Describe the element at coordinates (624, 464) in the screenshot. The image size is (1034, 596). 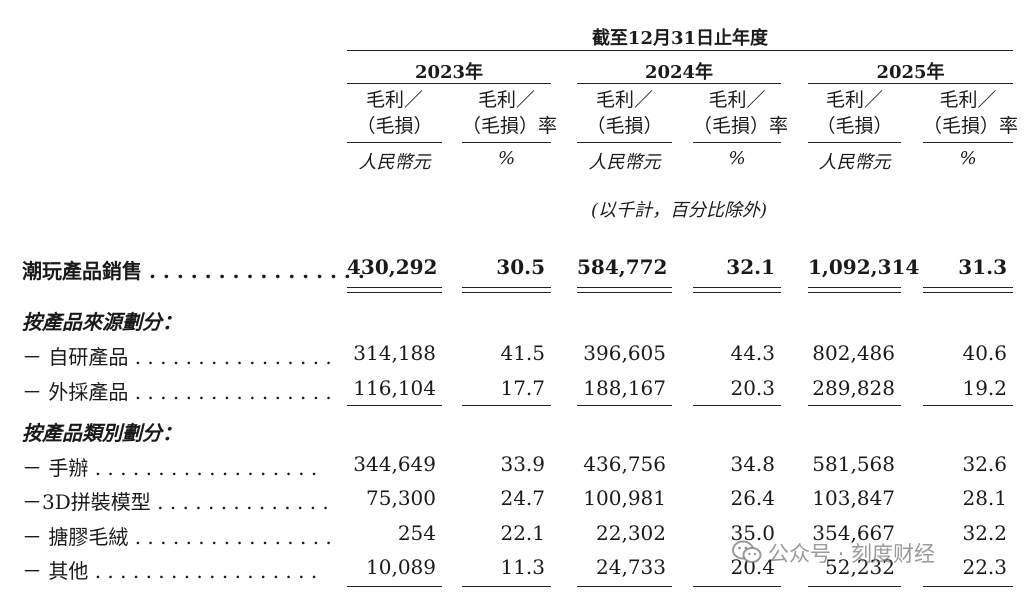
I see `gross-profit-cell: 436,756` at that location.